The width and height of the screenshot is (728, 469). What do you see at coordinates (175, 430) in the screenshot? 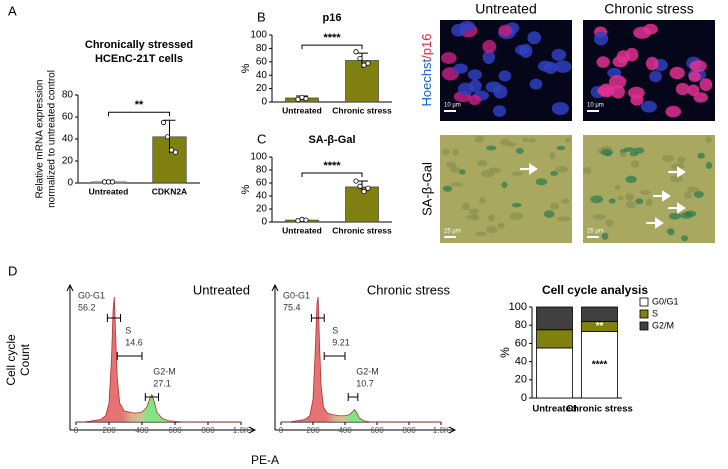
I see `x-tick-label: 600` at bounding box center [175, 430].